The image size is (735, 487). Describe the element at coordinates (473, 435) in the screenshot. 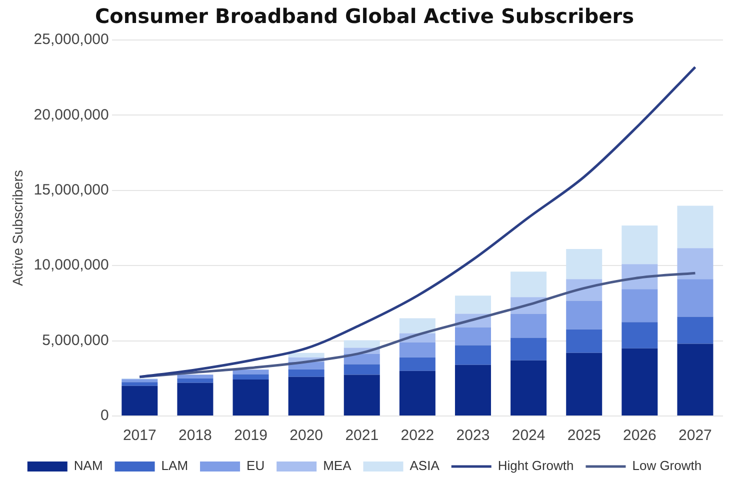

I see `x-tick-label: 2023` at that location.